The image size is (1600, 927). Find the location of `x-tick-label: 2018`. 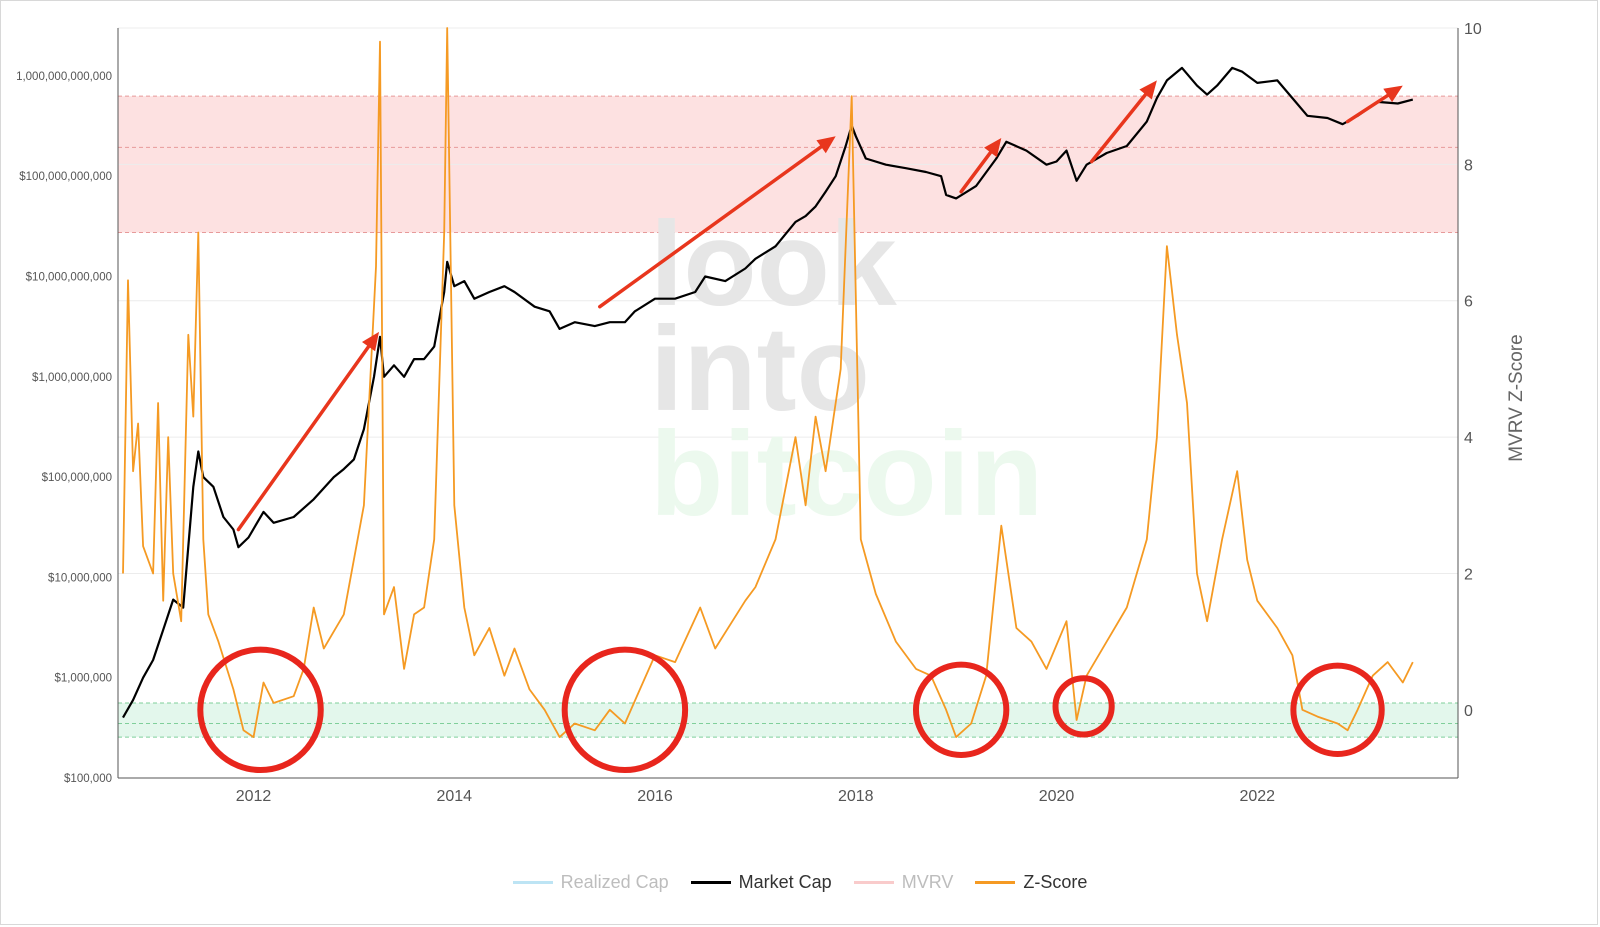

x-tick-label: 2018 is located at coordinates (856, 796).